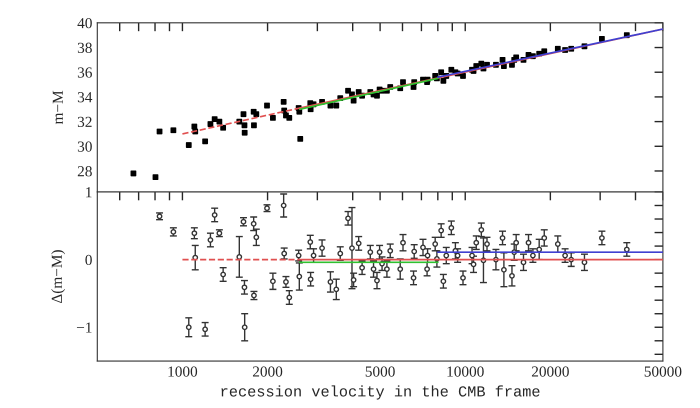 Image resolution: width=700 pixels, height=408 pixels. I want to click on x-tick-label: 1000, so click(183, 371).